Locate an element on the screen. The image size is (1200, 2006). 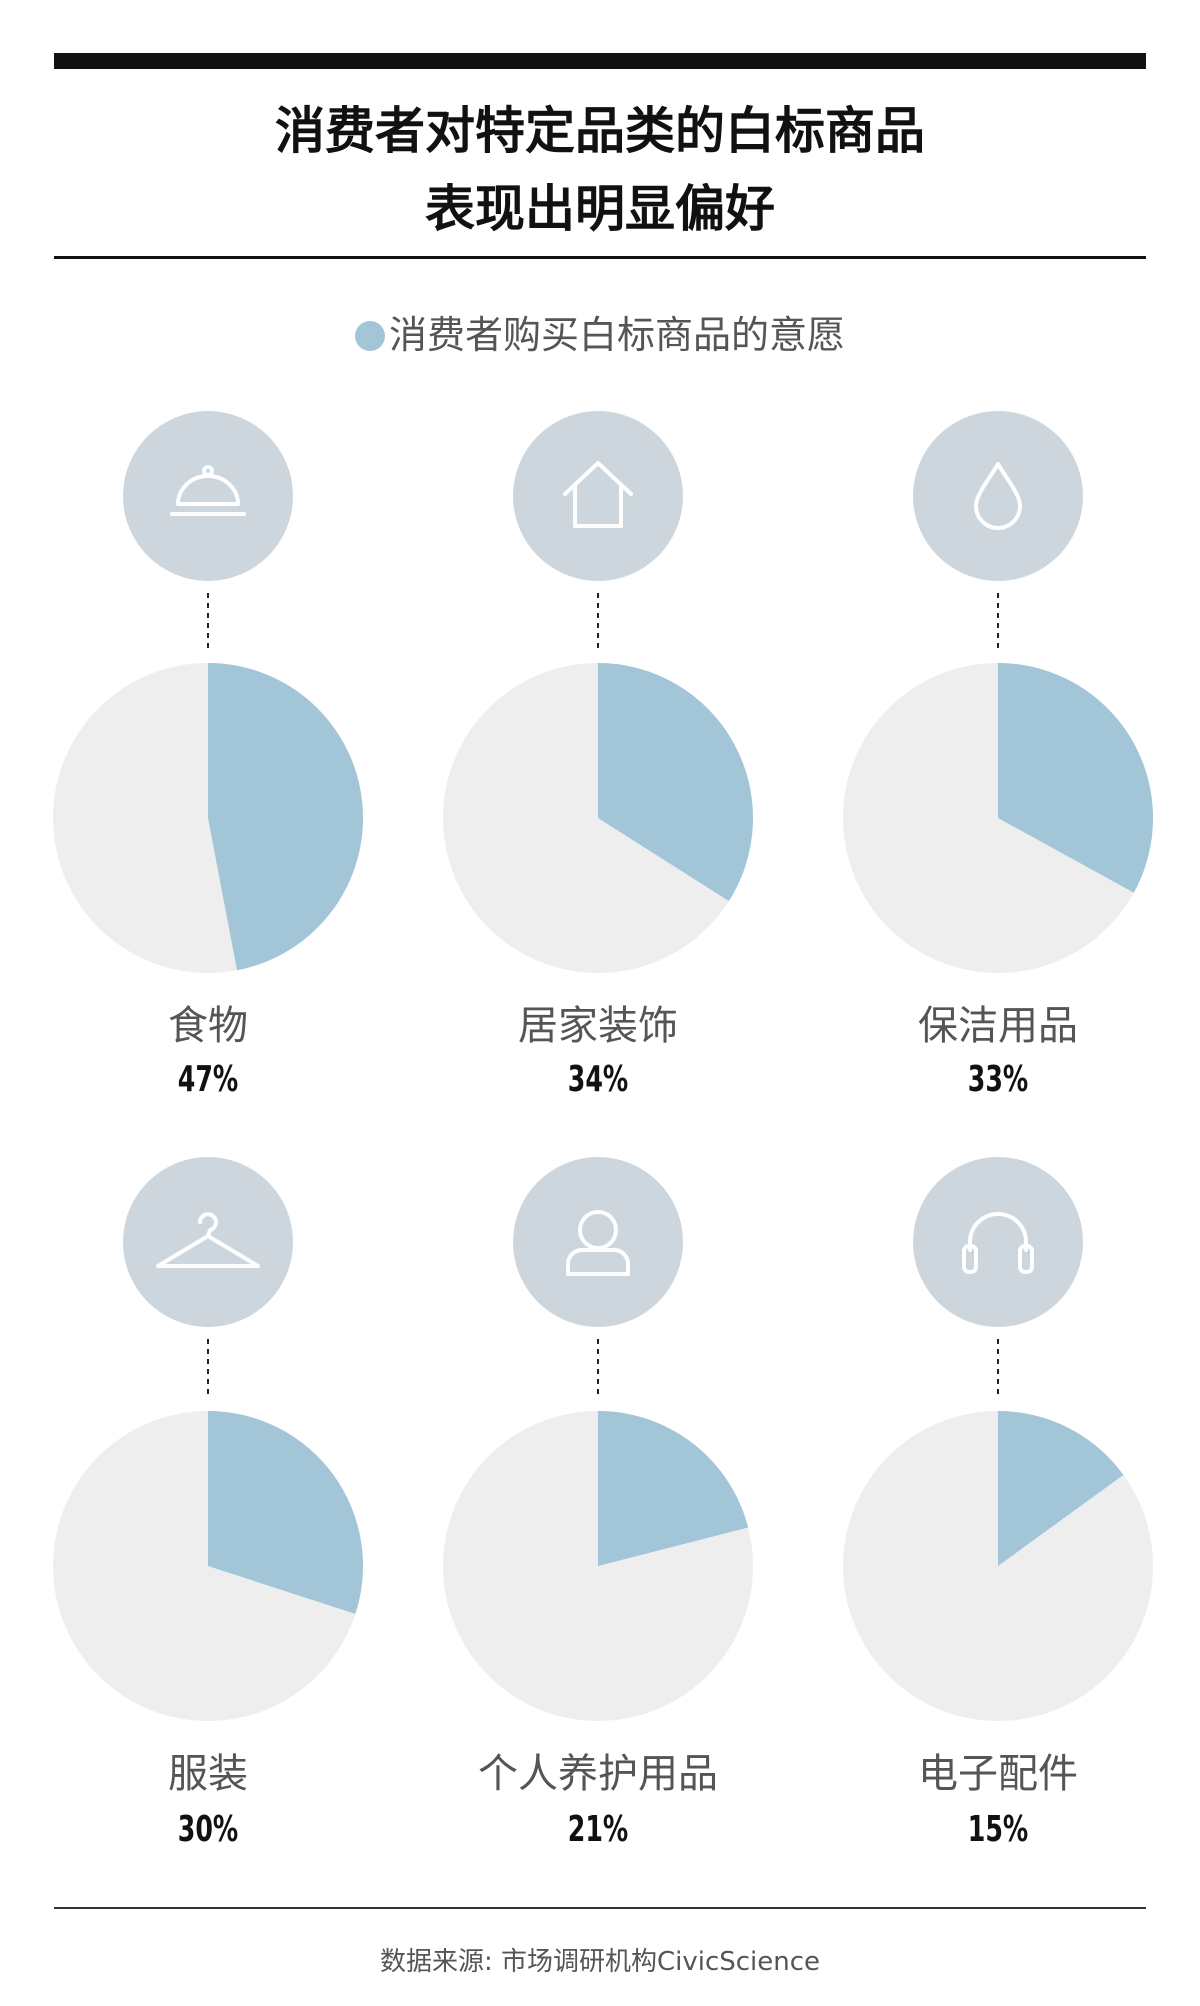
person-icon is located at coordinates (598, 1243).